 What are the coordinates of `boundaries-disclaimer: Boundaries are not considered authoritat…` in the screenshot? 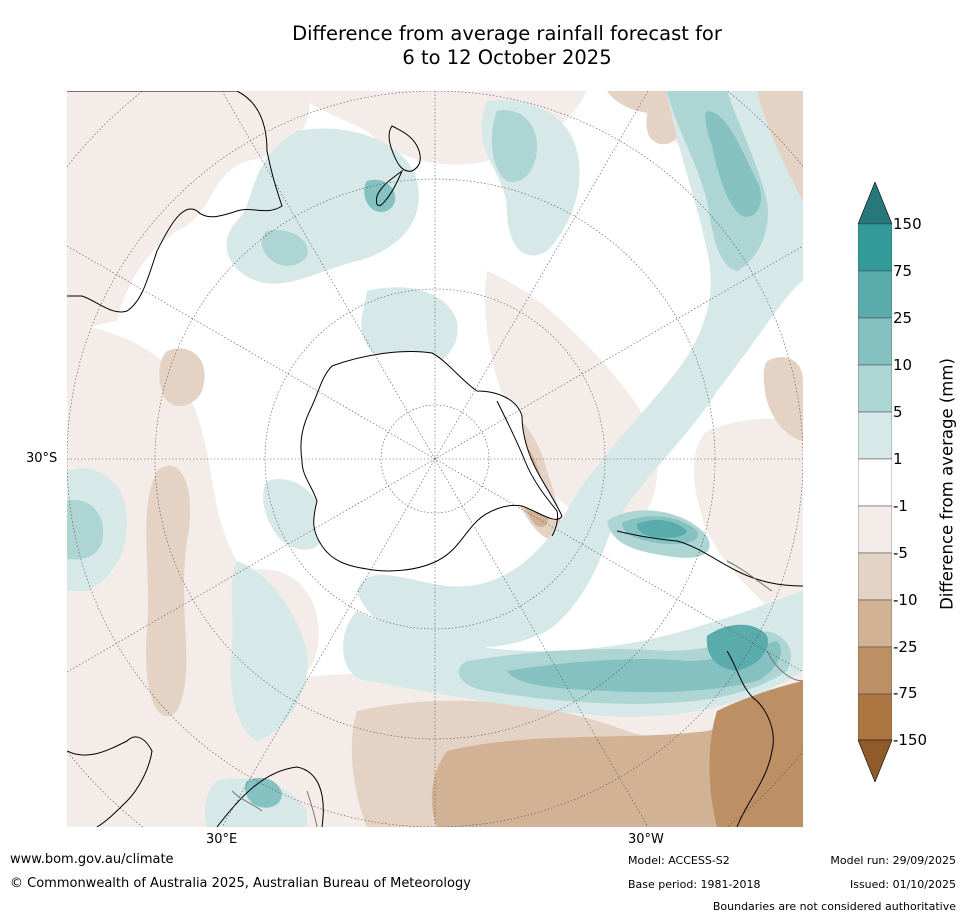 It's located at (834, 906).